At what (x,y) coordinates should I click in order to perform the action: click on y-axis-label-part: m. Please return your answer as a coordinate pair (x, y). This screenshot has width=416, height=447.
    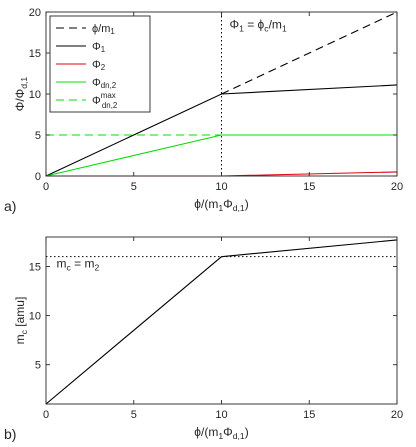
    Looking at the image, I should click on (20, 339).